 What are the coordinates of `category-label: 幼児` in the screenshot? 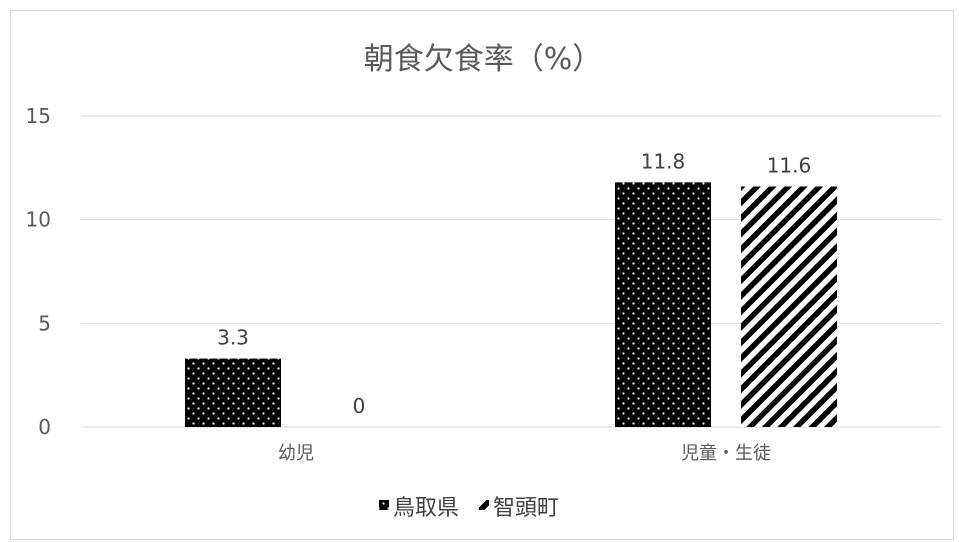 It's located at (296, 453).